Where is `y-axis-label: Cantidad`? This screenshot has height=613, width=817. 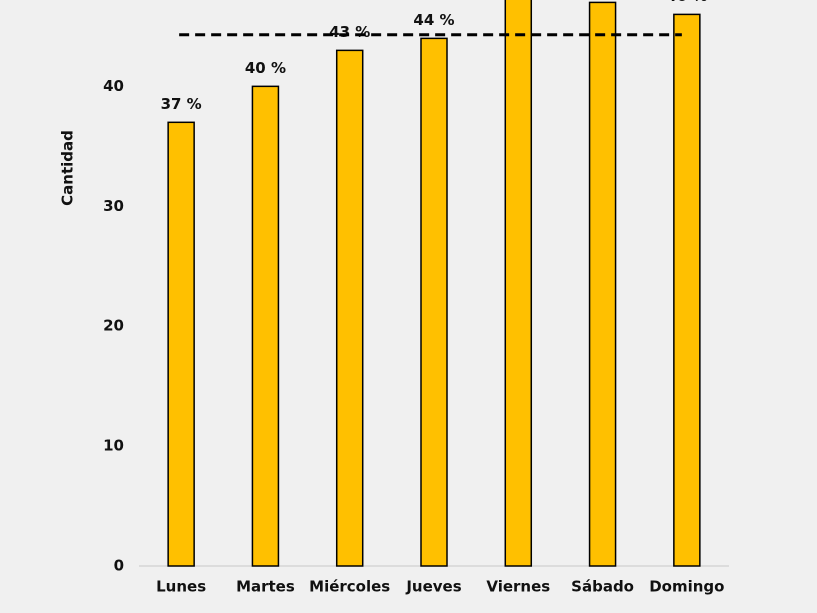 y-axis-label: Cantidad is located at coordinates (68, 168).